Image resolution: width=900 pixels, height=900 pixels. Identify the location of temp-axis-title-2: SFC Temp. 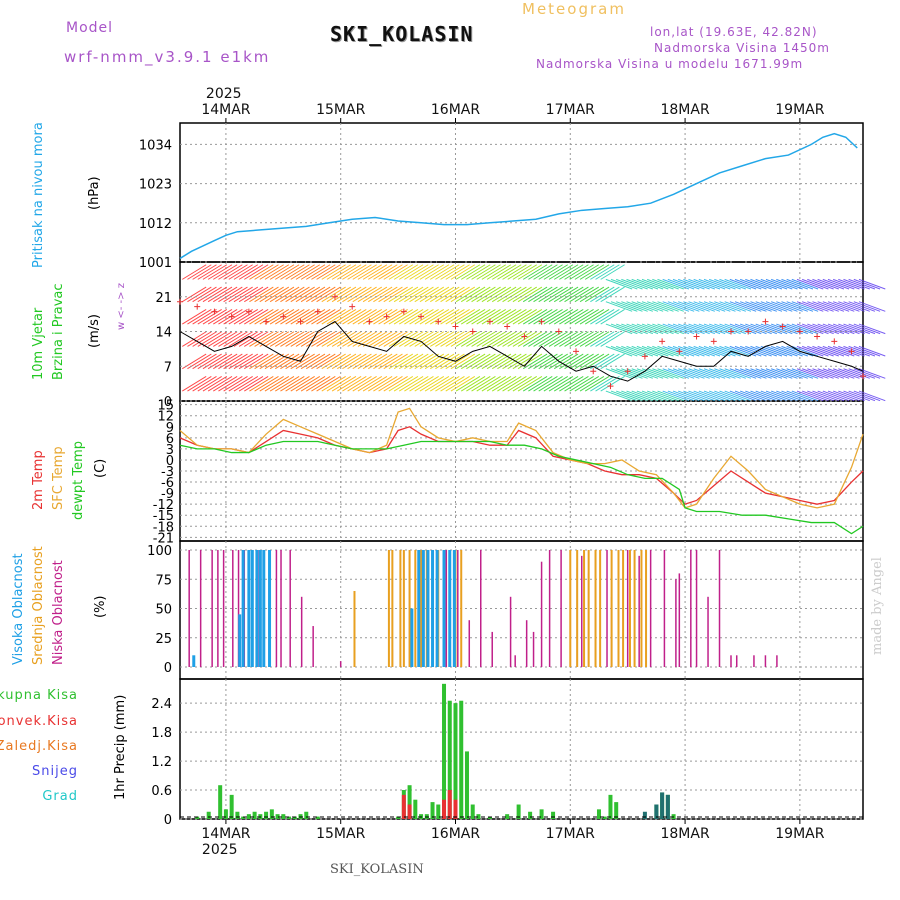
(58, 478).